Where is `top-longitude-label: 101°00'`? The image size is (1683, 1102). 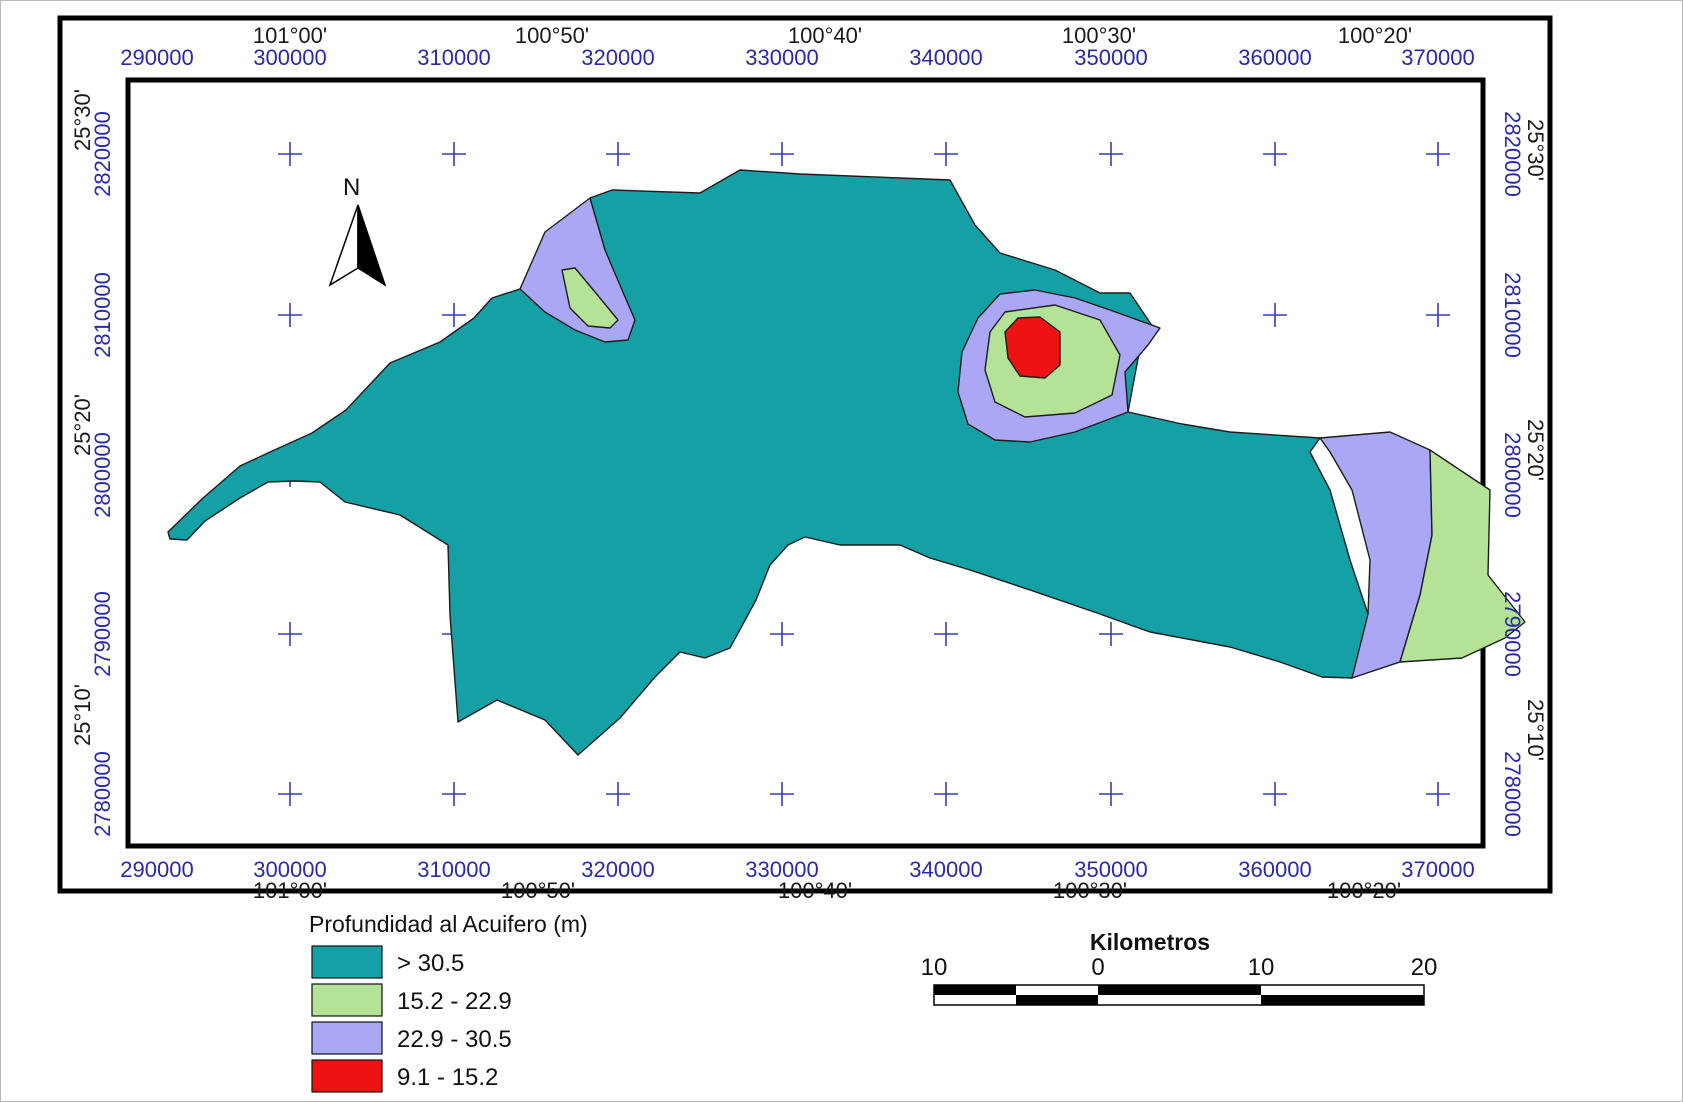 top-longitude-label: 101°00' is located at coordinates (290, 35).